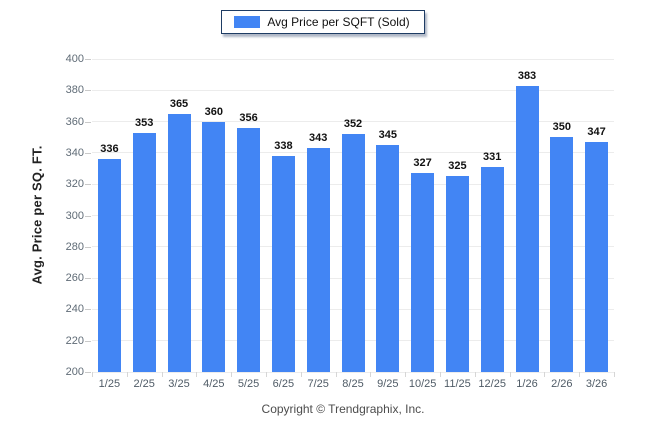 This screenshot has height=434, width=646. Describe the element at coordinates (492, 269) in the screenshot. I see `bar-12/25` at that location.